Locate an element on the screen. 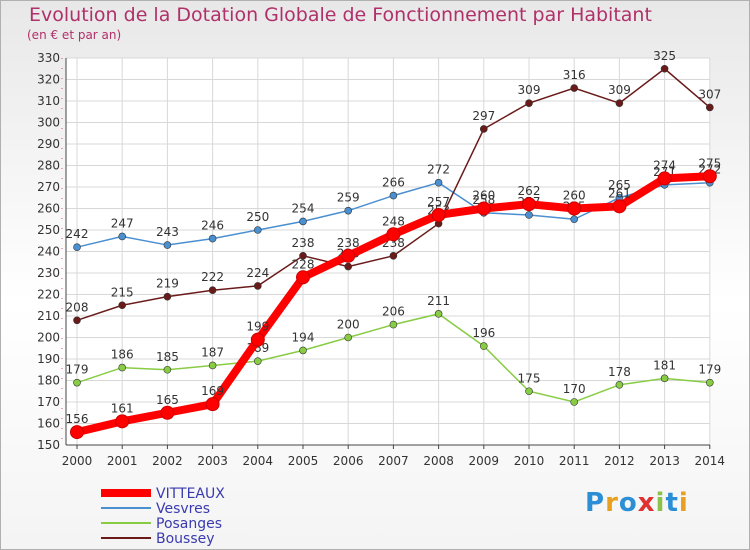 Image resolution: width=750 pixels, height=550 pixels. x-tick-label: 2013 is located at coordinates (664, 461).